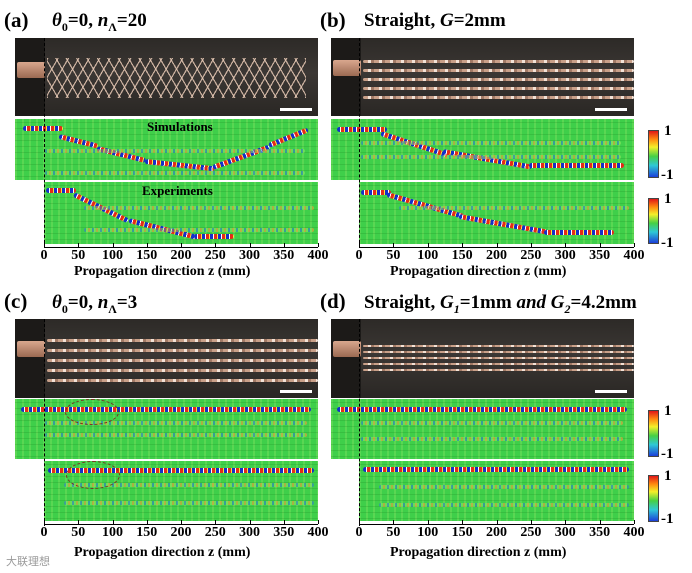 The image size is (692, 573). Describe the element at coordinates (28, 561) in the screenshot. I see `watermark: 大联理想` at that location.